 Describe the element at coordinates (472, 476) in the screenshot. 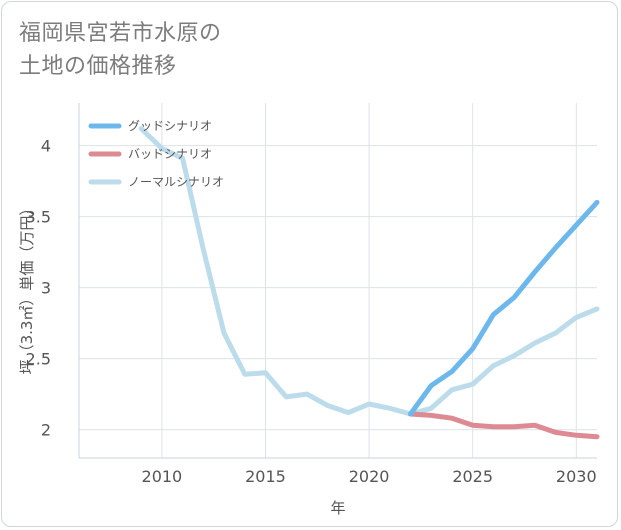

I see `x-tick-label: 2025` at that location.